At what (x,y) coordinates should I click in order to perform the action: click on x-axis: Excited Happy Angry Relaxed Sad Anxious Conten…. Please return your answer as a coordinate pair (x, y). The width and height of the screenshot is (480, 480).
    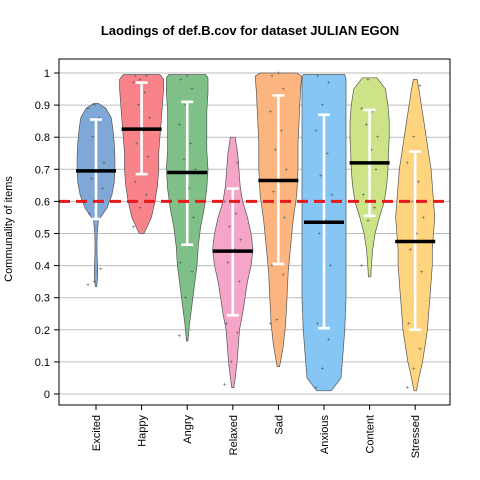
    Looking at the image, I should click on (256, 431).